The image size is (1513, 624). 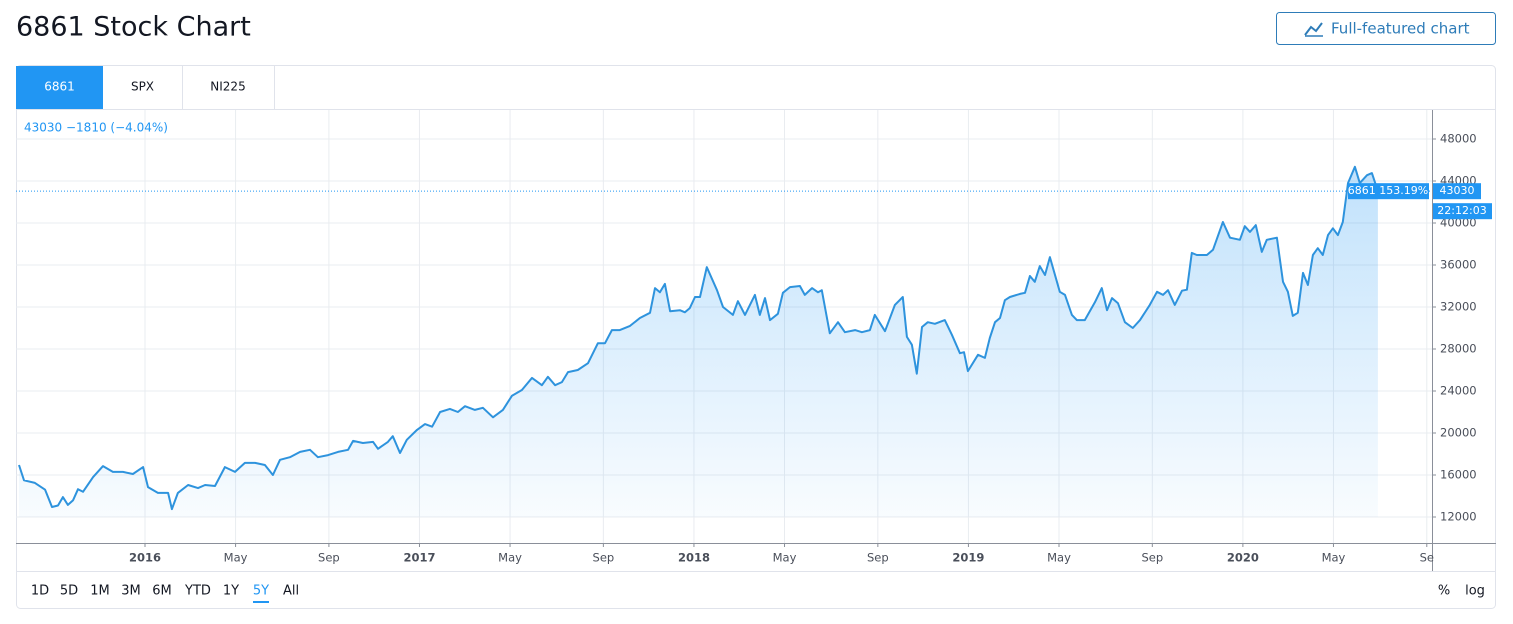 What do you see at coordinates (1444, 591) in the screenshot?
I see `scale-button: %` at bounding box center [1444, 591].